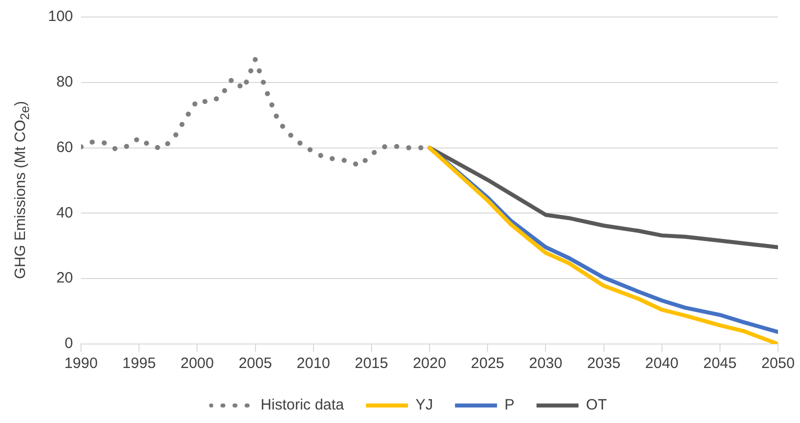 This screenshot has height=423, width=800. What do you see at coordinates (197, 363) in the screenshot?
I see `x-tick-label: 2000` at bounding box center [197, 363].